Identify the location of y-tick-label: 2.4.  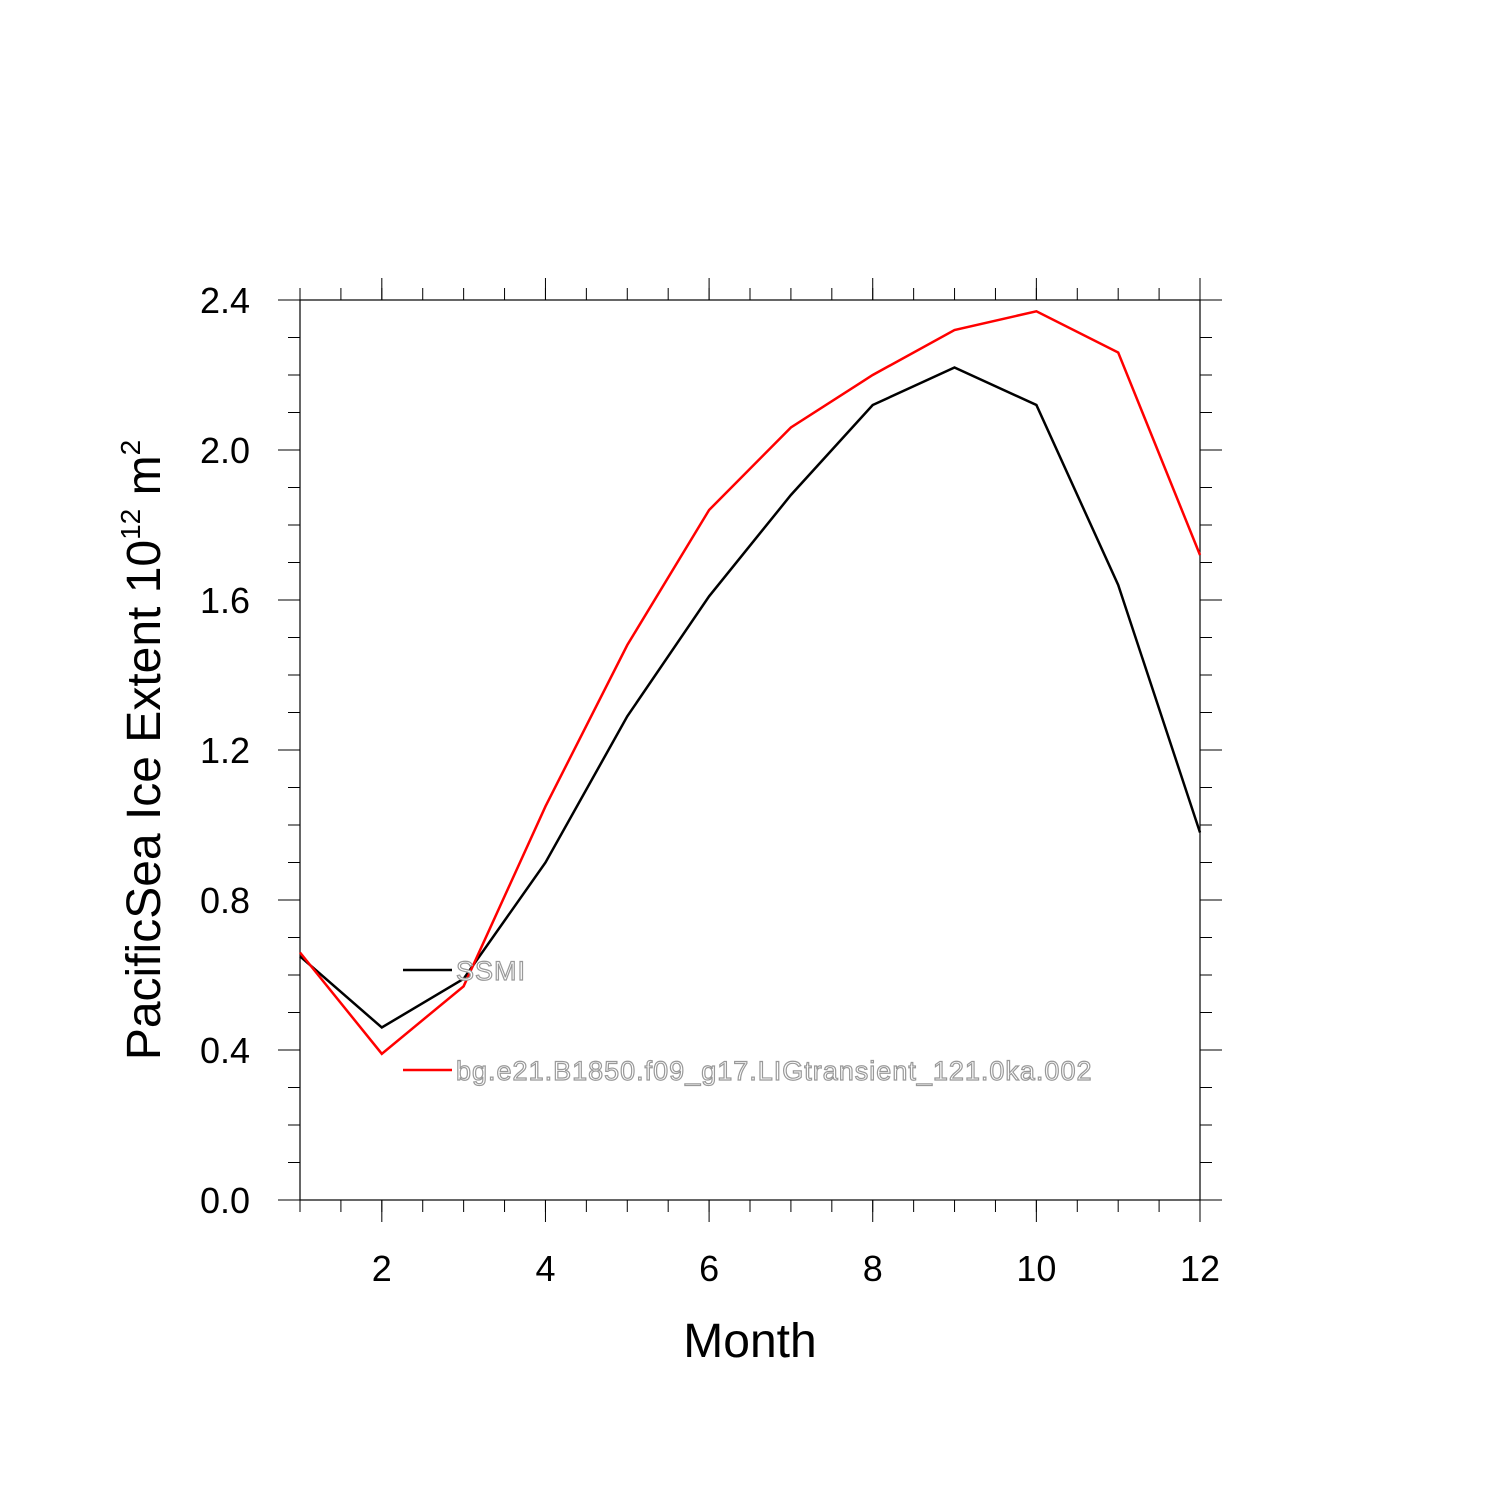
(225, 300).